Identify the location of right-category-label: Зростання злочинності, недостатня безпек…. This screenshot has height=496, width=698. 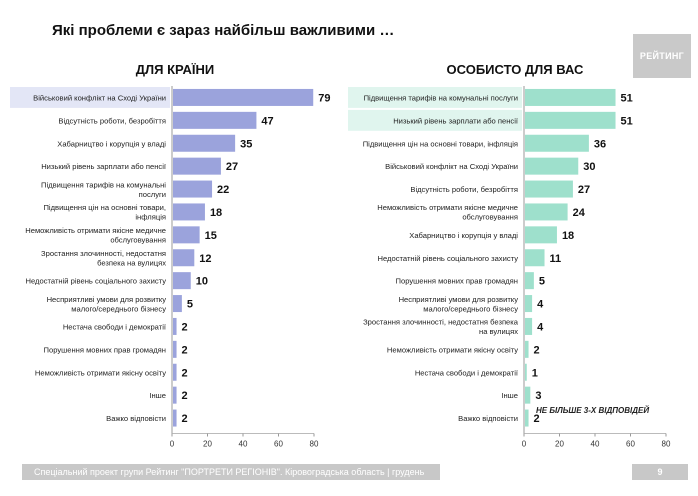
(441, 327).